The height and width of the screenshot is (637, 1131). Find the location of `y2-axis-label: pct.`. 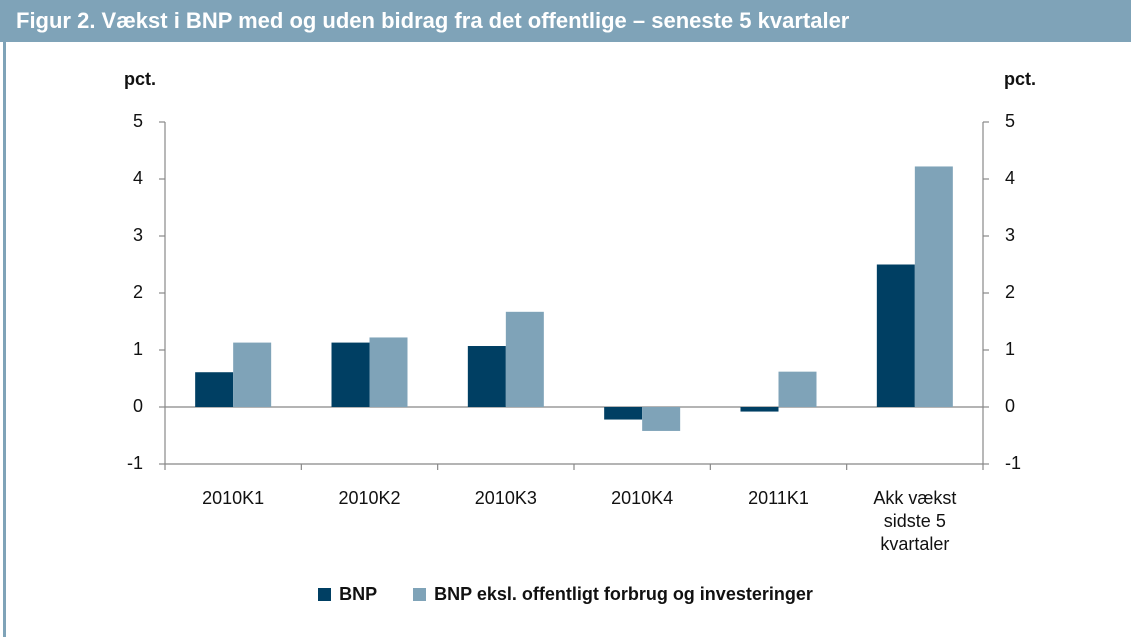

y2-axis-label: pct. is located at coordinates (1020, 79).